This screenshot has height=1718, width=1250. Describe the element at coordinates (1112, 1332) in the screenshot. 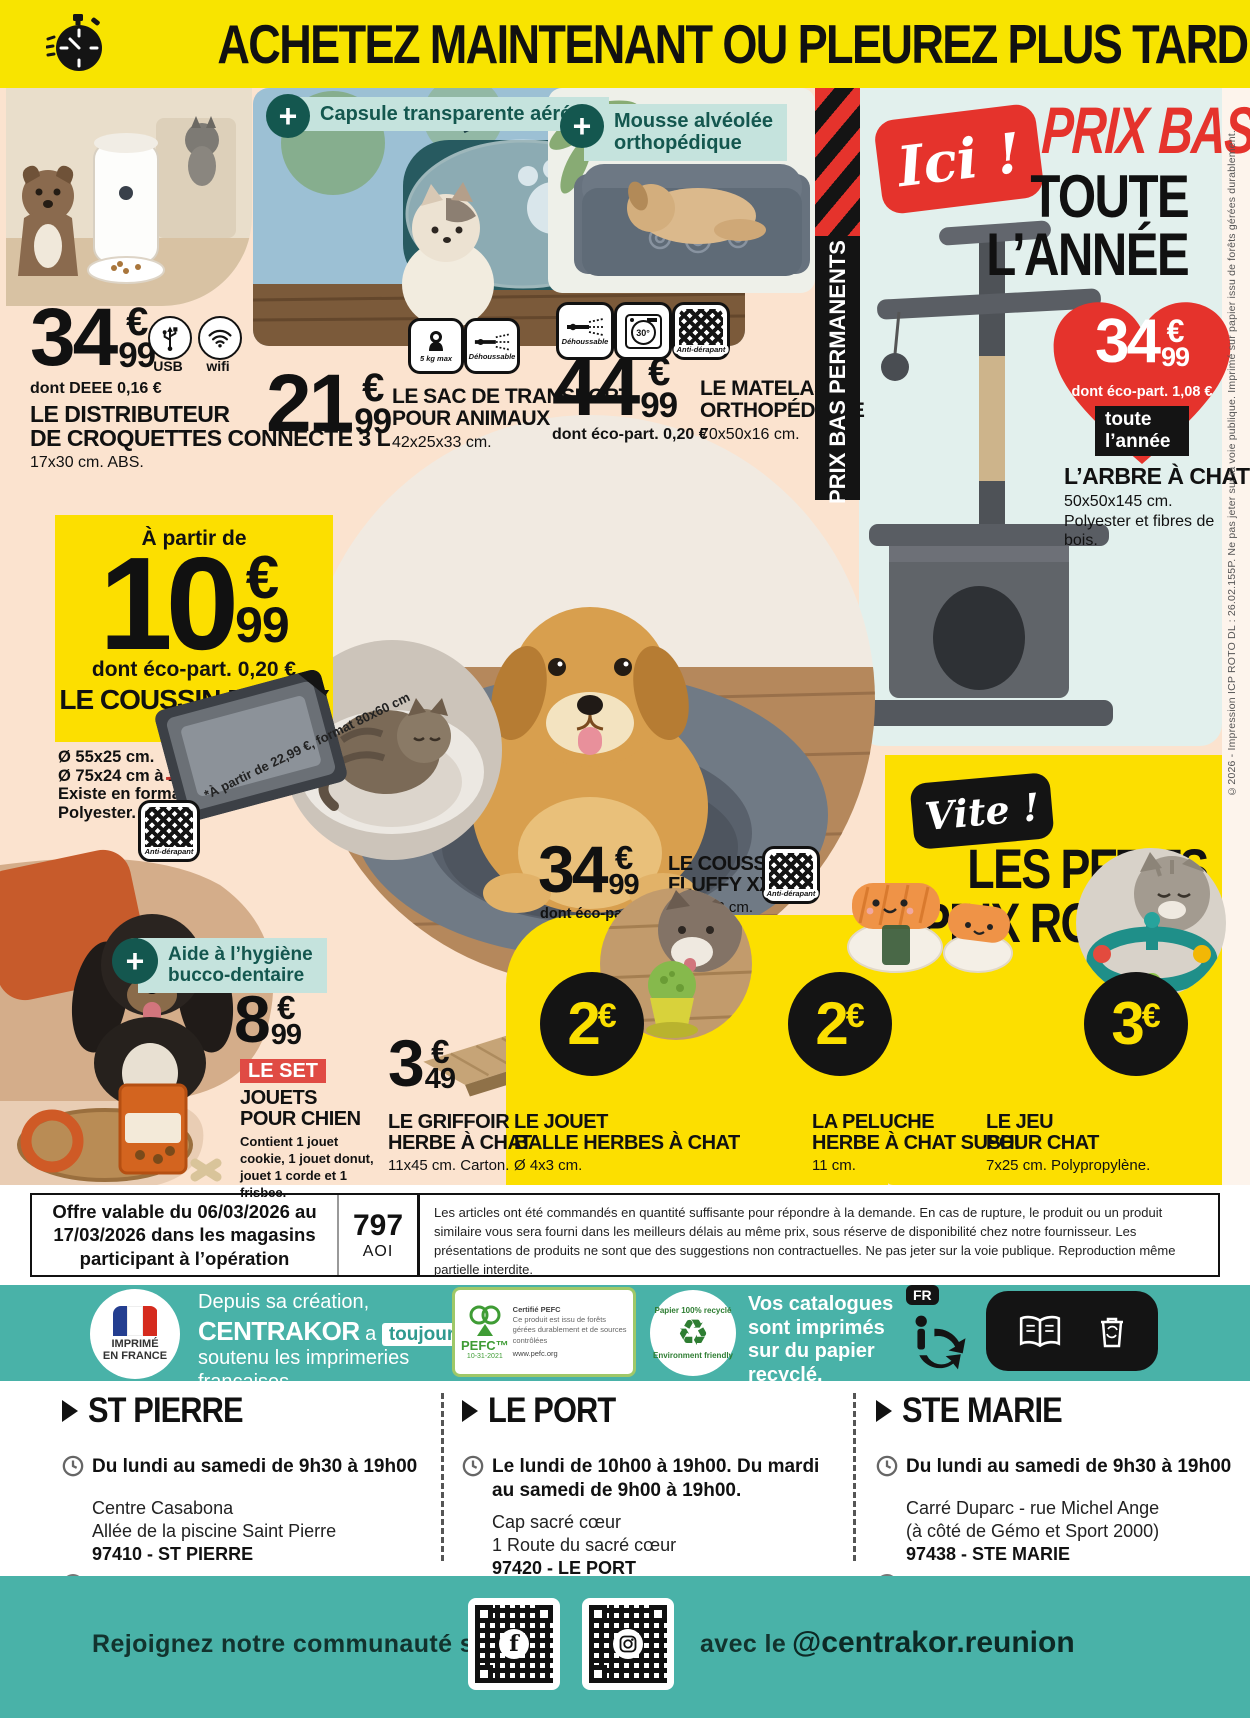

I see `trash-bin-icon` at that location.